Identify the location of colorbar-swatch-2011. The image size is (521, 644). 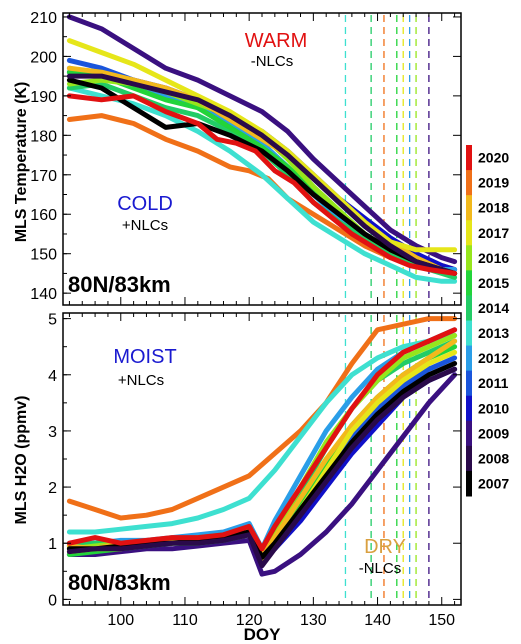
(469, 383).